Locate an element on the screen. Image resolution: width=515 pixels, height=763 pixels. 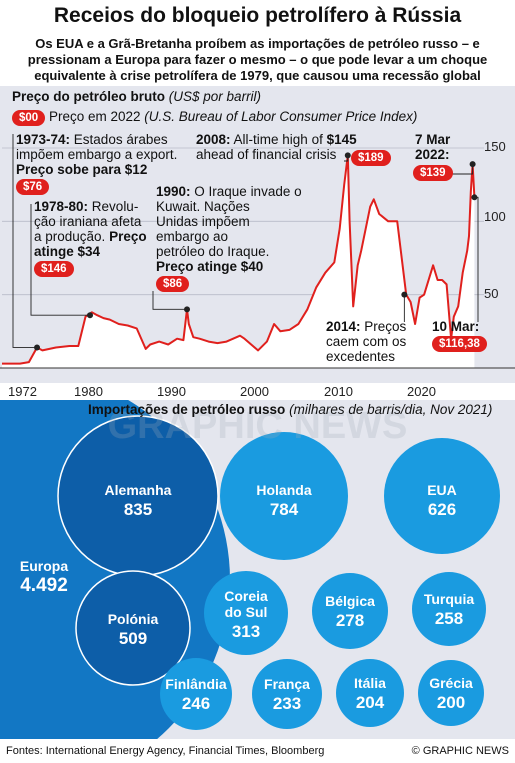
bubble-grecia is located at coordinates (451, 693).